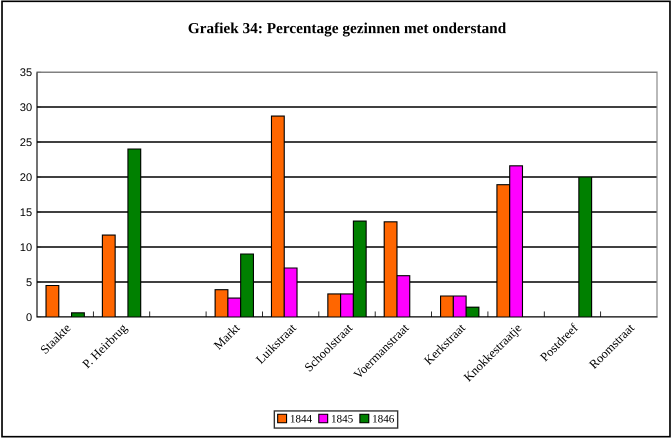  I want to click on y-tick-label: 30, so click(26, 107).